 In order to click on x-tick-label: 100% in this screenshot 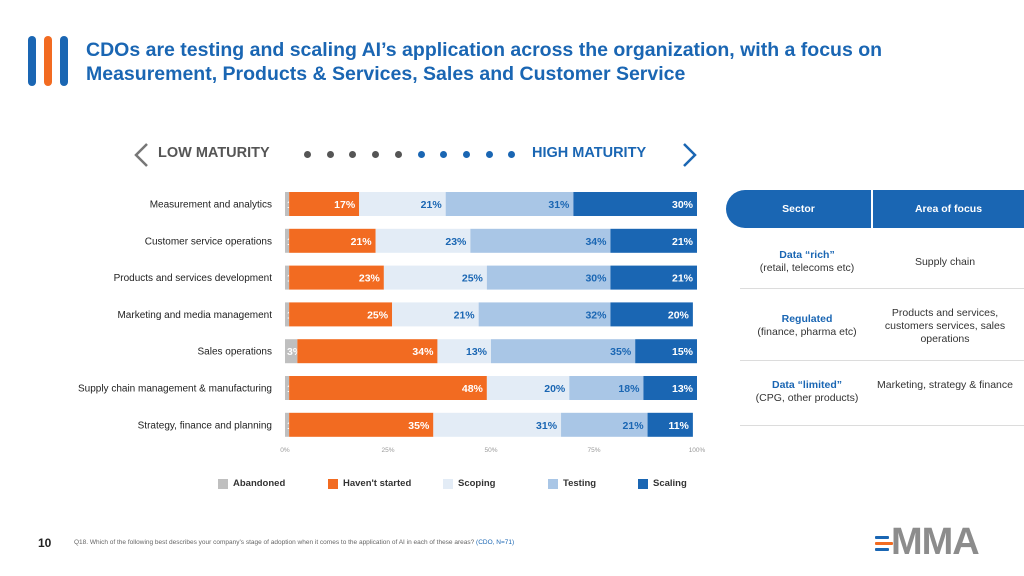, I will do `click(697, 450)`.